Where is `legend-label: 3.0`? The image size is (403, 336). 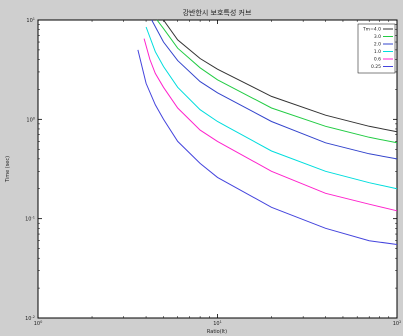 legend-label: 3.0 is located at coordinates (377, 37).